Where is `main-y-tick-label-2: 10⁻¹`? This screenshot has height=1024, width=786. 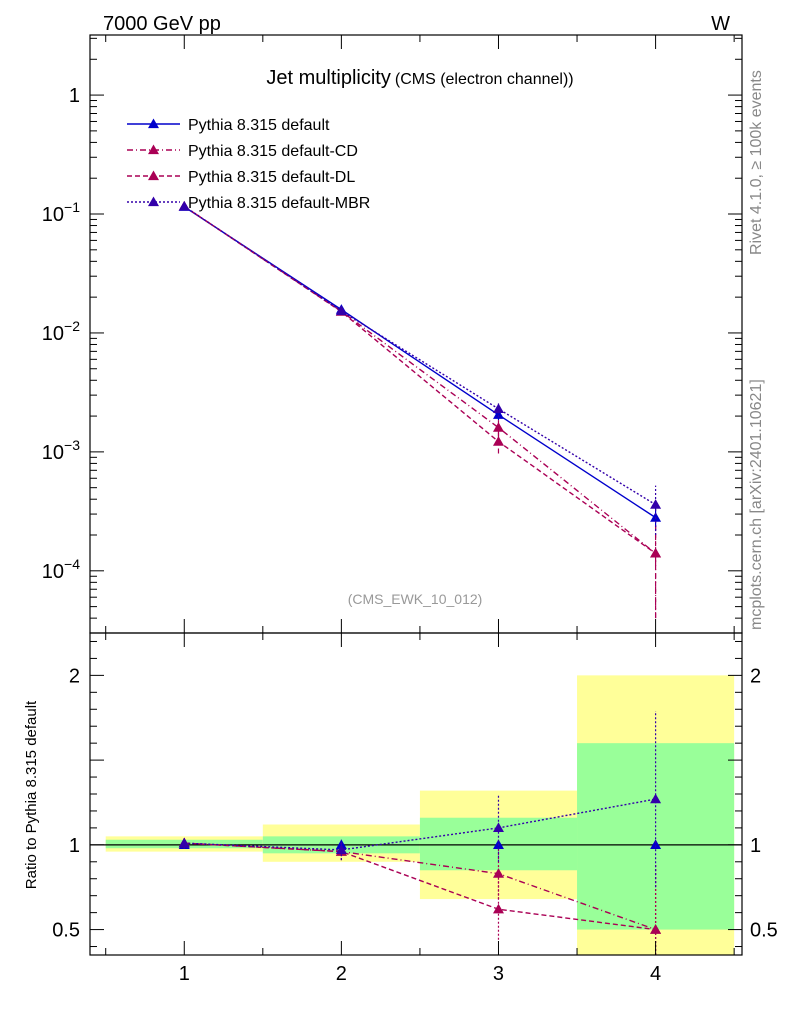
main-y-tick-label-2: 10⁻¹ is located at coordinates (61, 212).